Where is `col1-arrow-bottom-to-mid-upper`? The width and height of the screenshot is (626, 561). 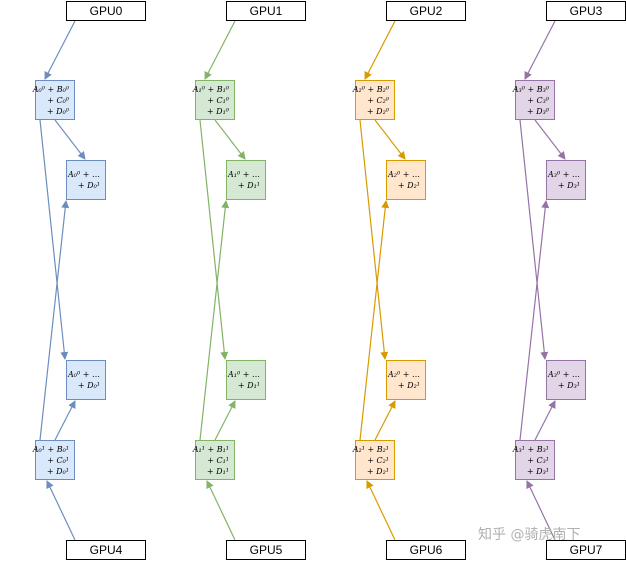
col1-arrow-bottom-to-mid-upper is located at coordinates (214, 320).